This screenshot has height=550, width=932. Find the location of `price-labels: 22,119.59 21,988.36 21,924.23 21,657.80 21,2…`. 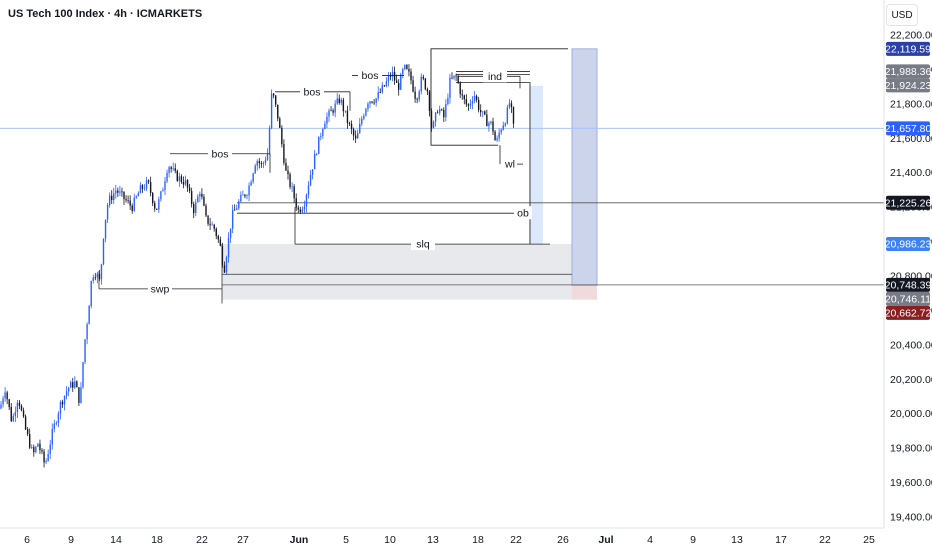

price-labels: 22,119.59 21,988.36 21,924.23 21,657.80 21,2… is located at coordinates (908, 180).